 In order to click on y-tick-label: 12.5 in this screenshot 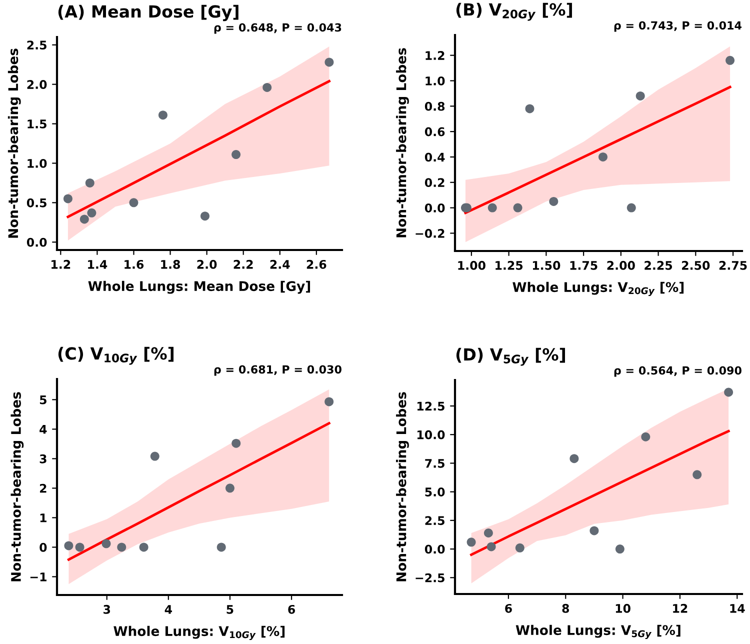, I will do `click(430, 406)`.